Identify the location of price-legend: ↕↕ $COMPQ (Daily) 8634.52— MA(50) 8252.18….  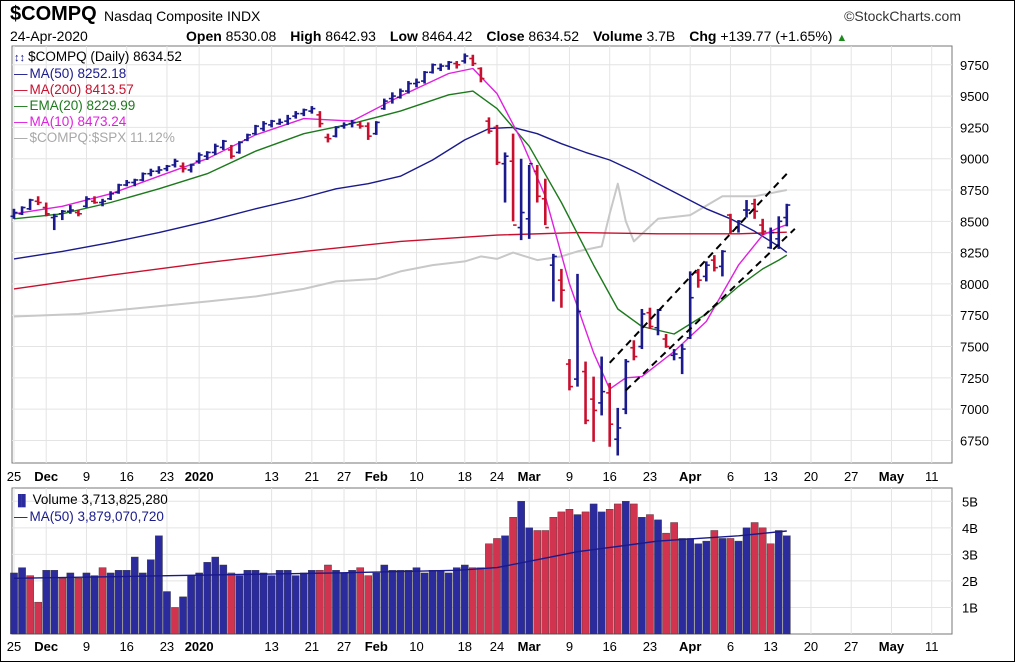
(98, 97).